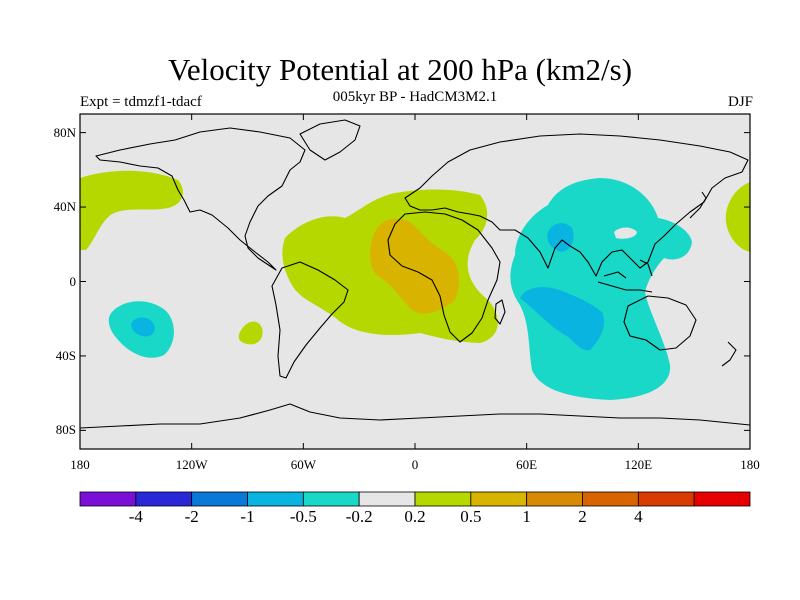  Describe the element at coordinates (740, 102) in the screenshot. I see `season-label: DJF` at that location.